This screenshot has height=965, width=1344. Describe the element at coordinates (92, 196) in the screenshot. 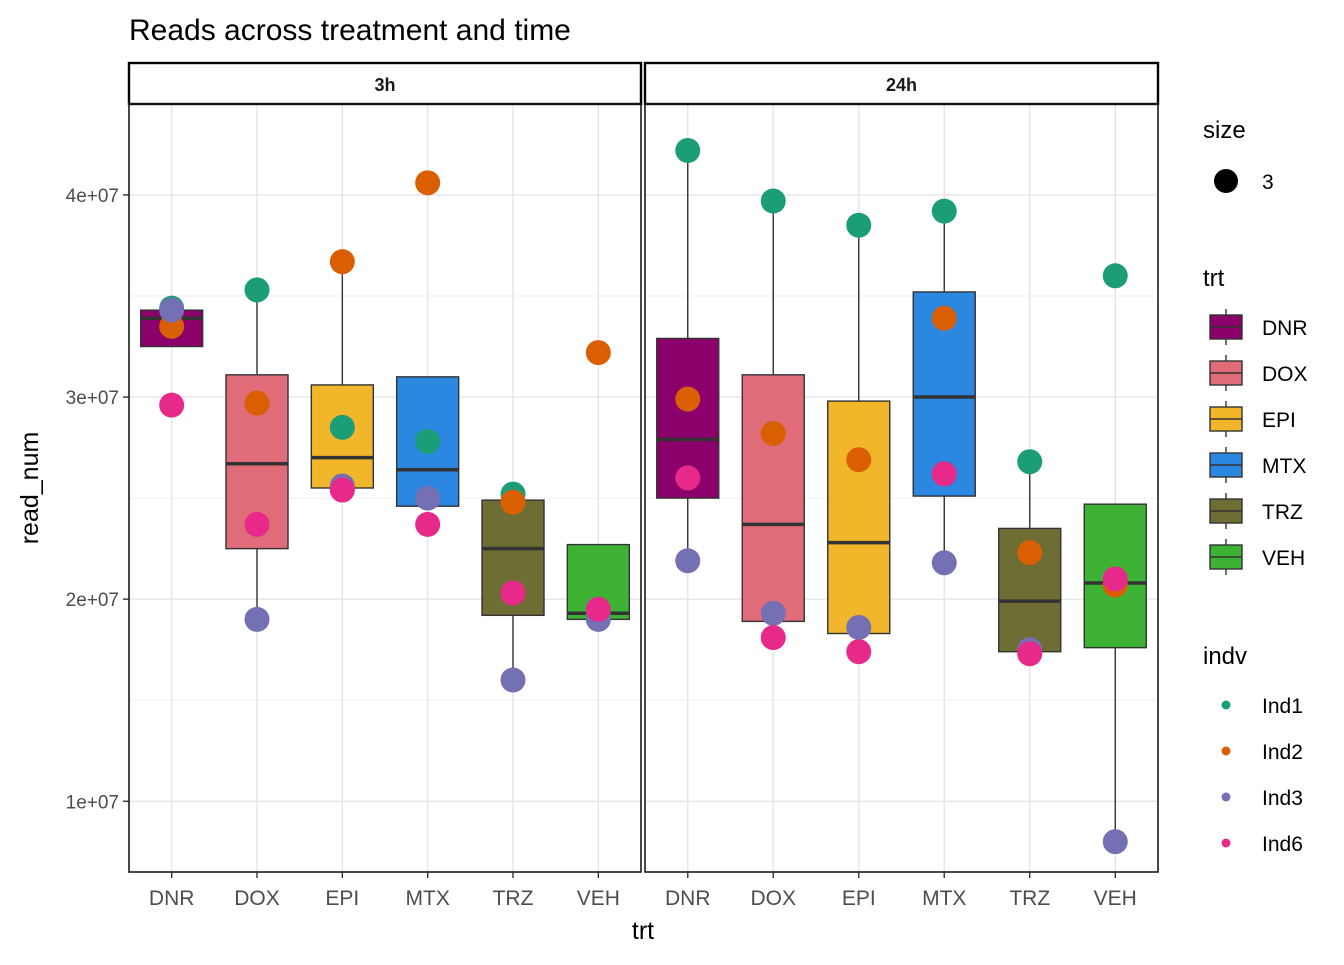

I see `y-tick-label: 4e+07` at that location.